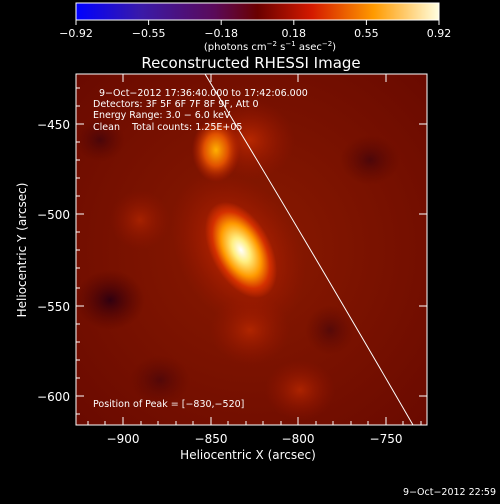 The height and width of the screenshot is (504, 500). I want to click on info-line-time: 9−Oct−2012 17:36:40.000 to 17:42:06.000, so click(203, 93).